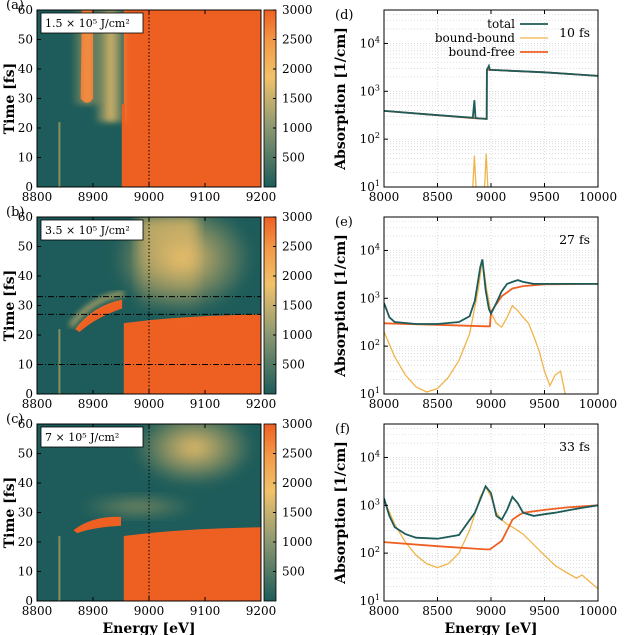 The image size is (624, 635). I want to click on heatmap-bright-region, so click(193, 455).